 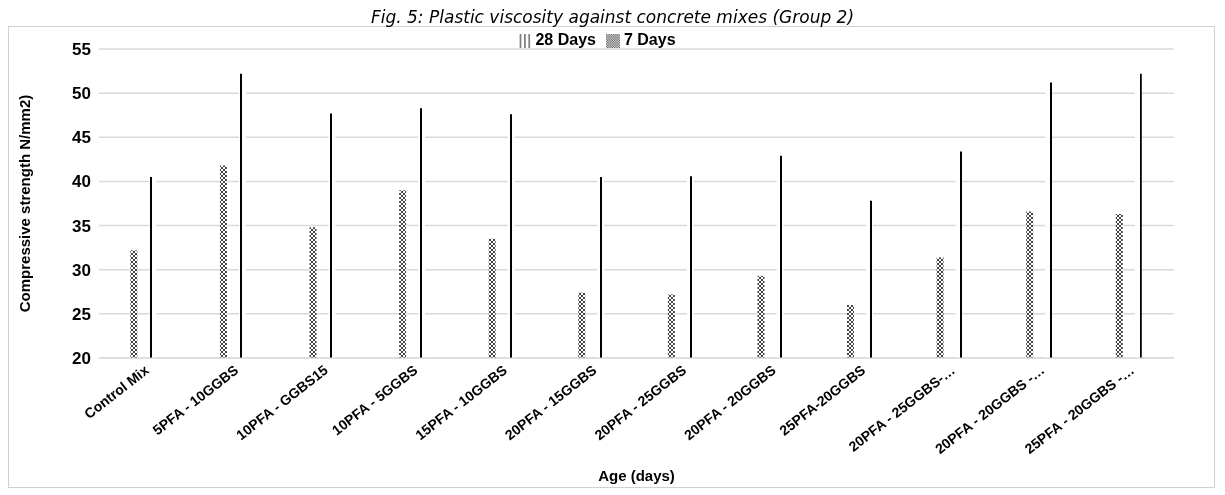 I want to click on y-tick-label: 35, so click(x=81, y=226).